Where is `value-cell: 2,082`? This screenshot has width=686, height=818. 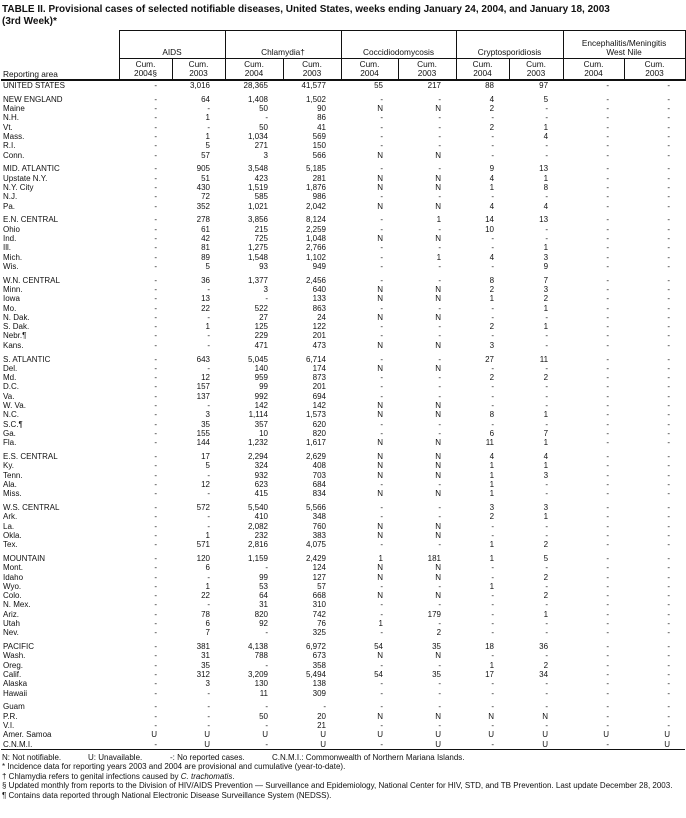
value-cell: 2,082 is located at coordinates (257, 526).